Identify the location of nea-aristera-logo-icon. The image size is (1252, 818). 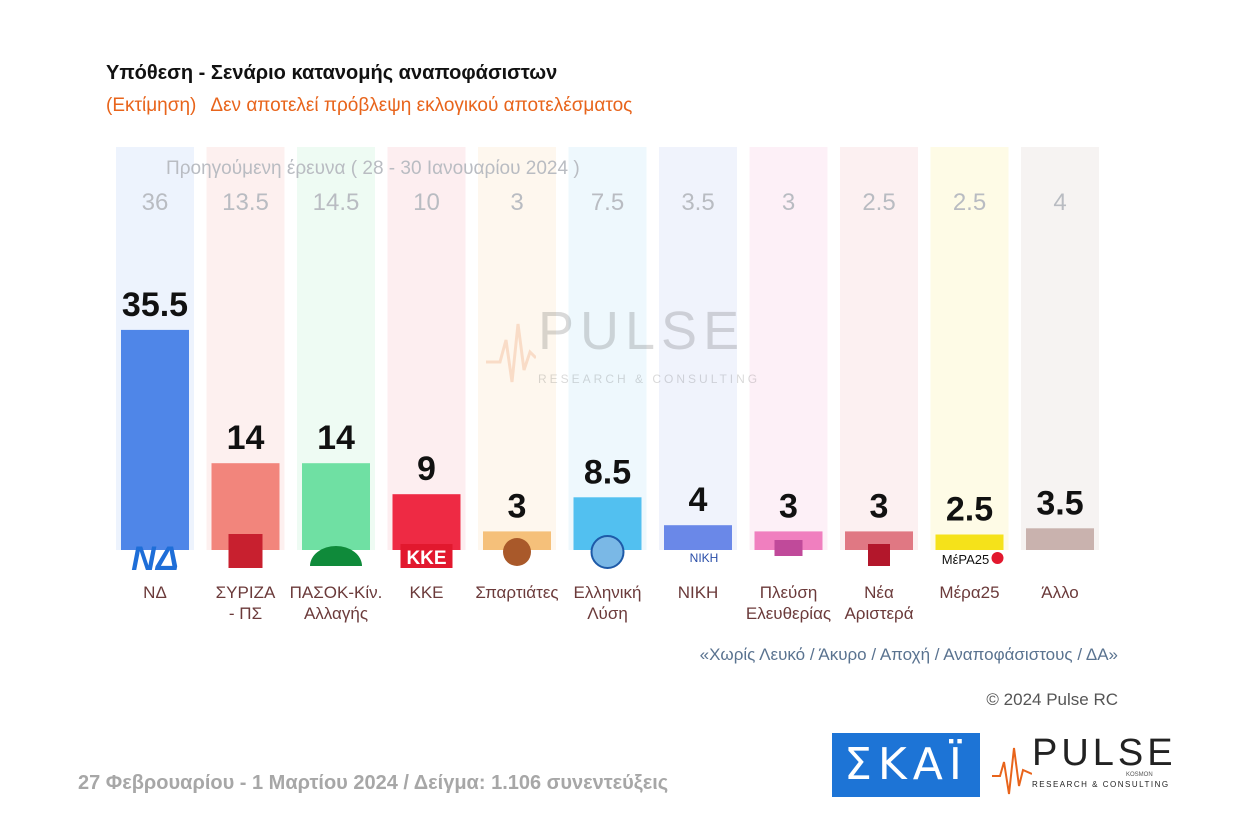
(879, 555).